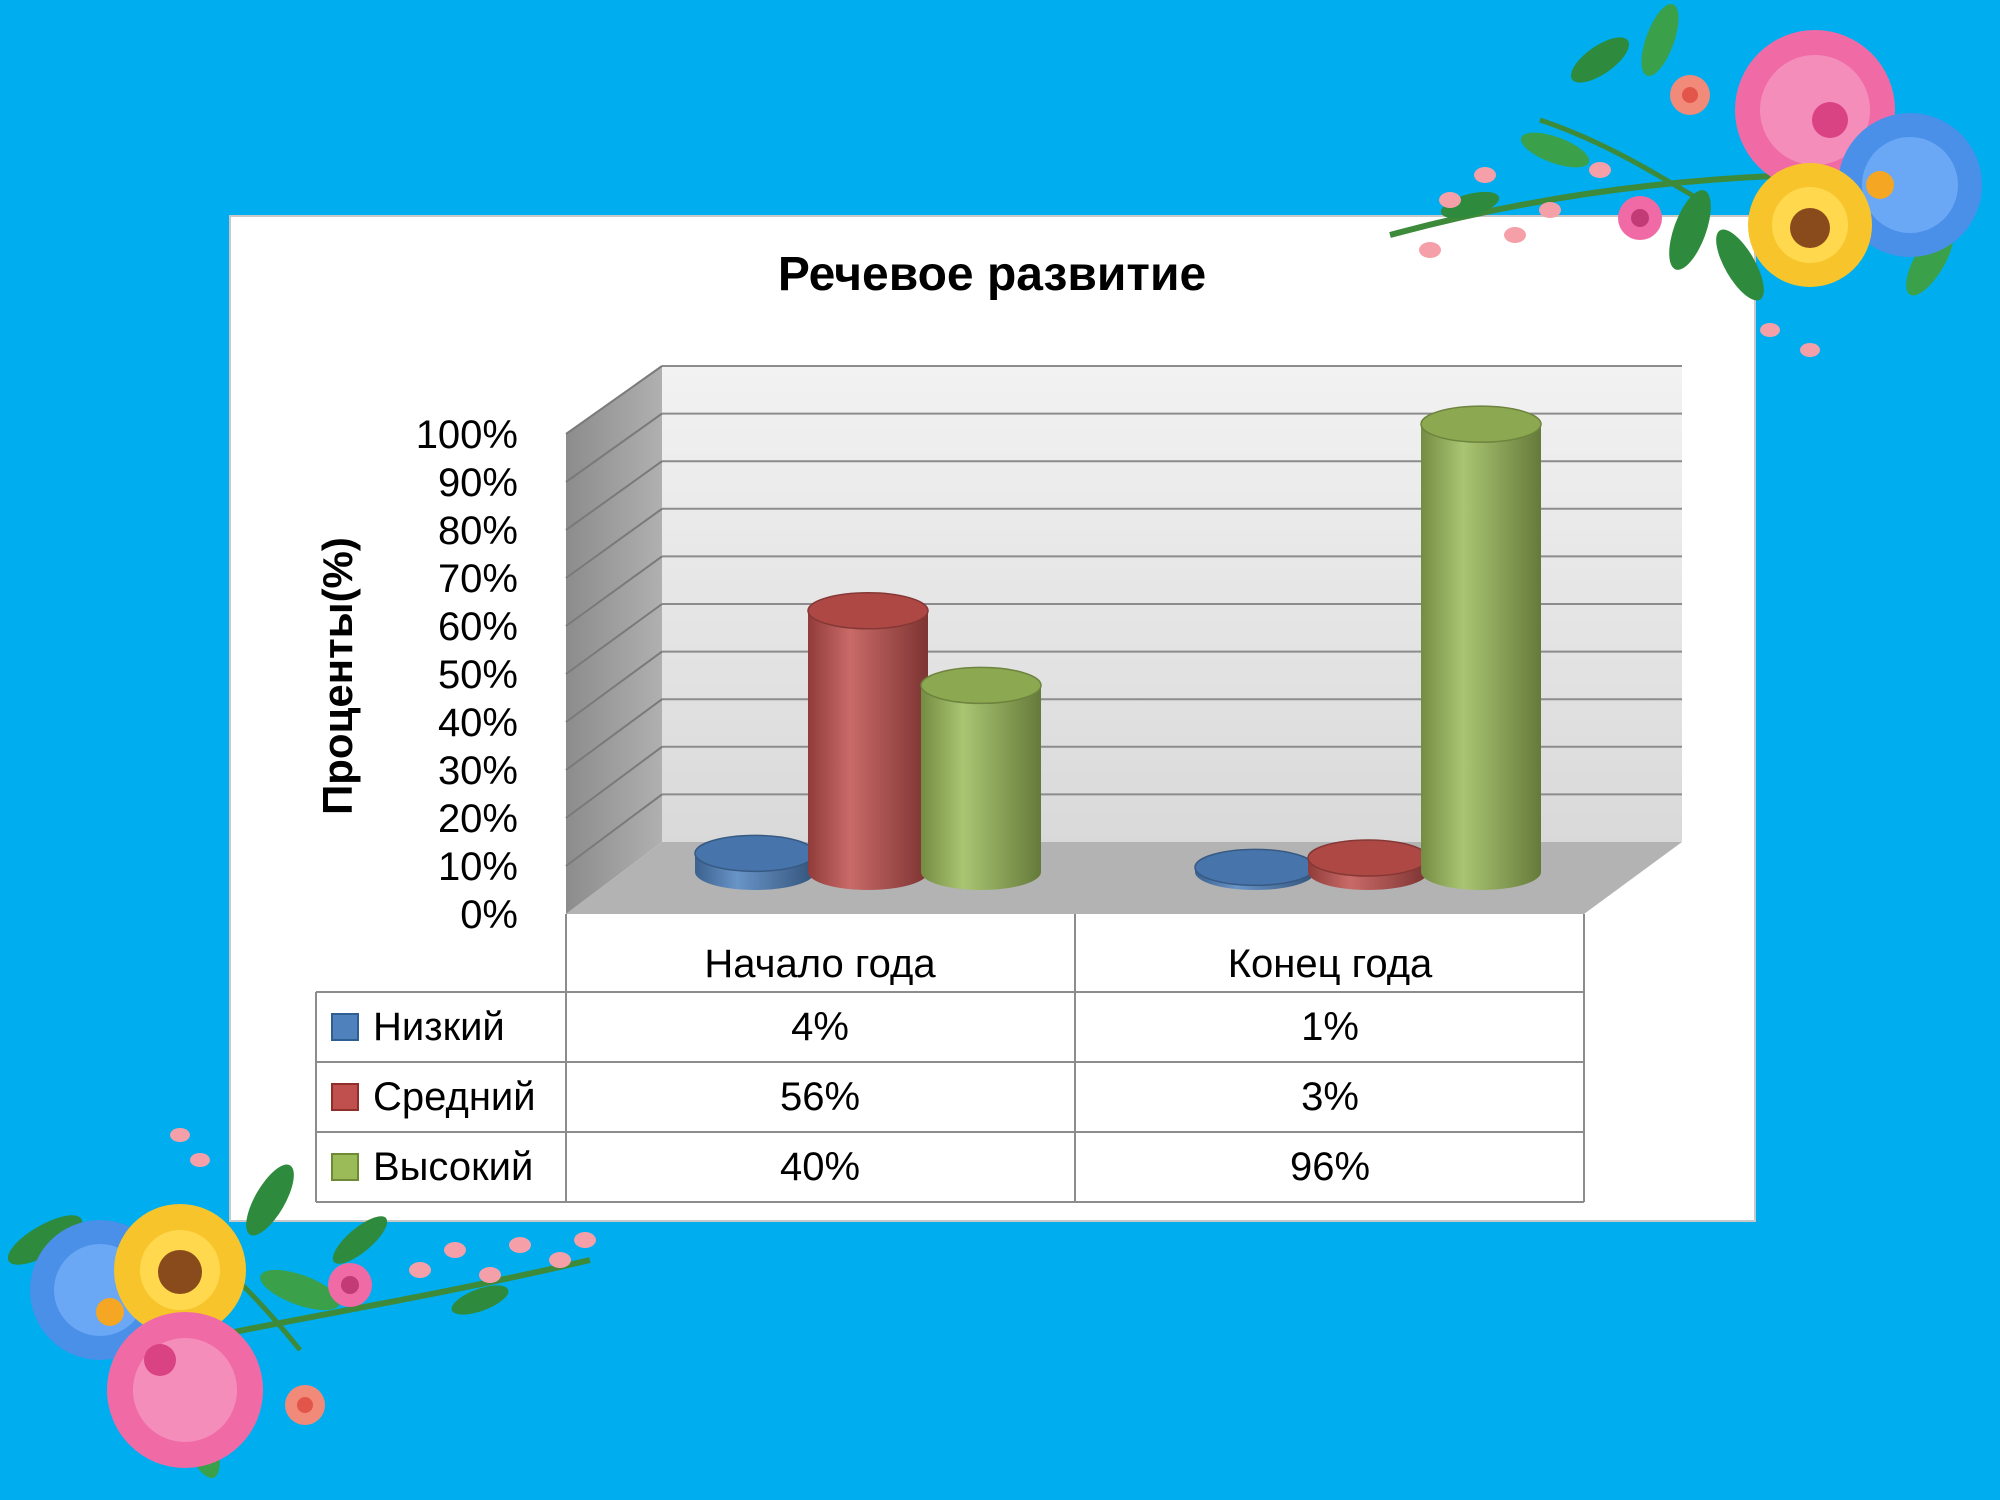 This screenshot has width=2000, height=1500. Describe the element at coordinates (820, 1027) in the screenshot. I see `table-cell: 4%` at that location.